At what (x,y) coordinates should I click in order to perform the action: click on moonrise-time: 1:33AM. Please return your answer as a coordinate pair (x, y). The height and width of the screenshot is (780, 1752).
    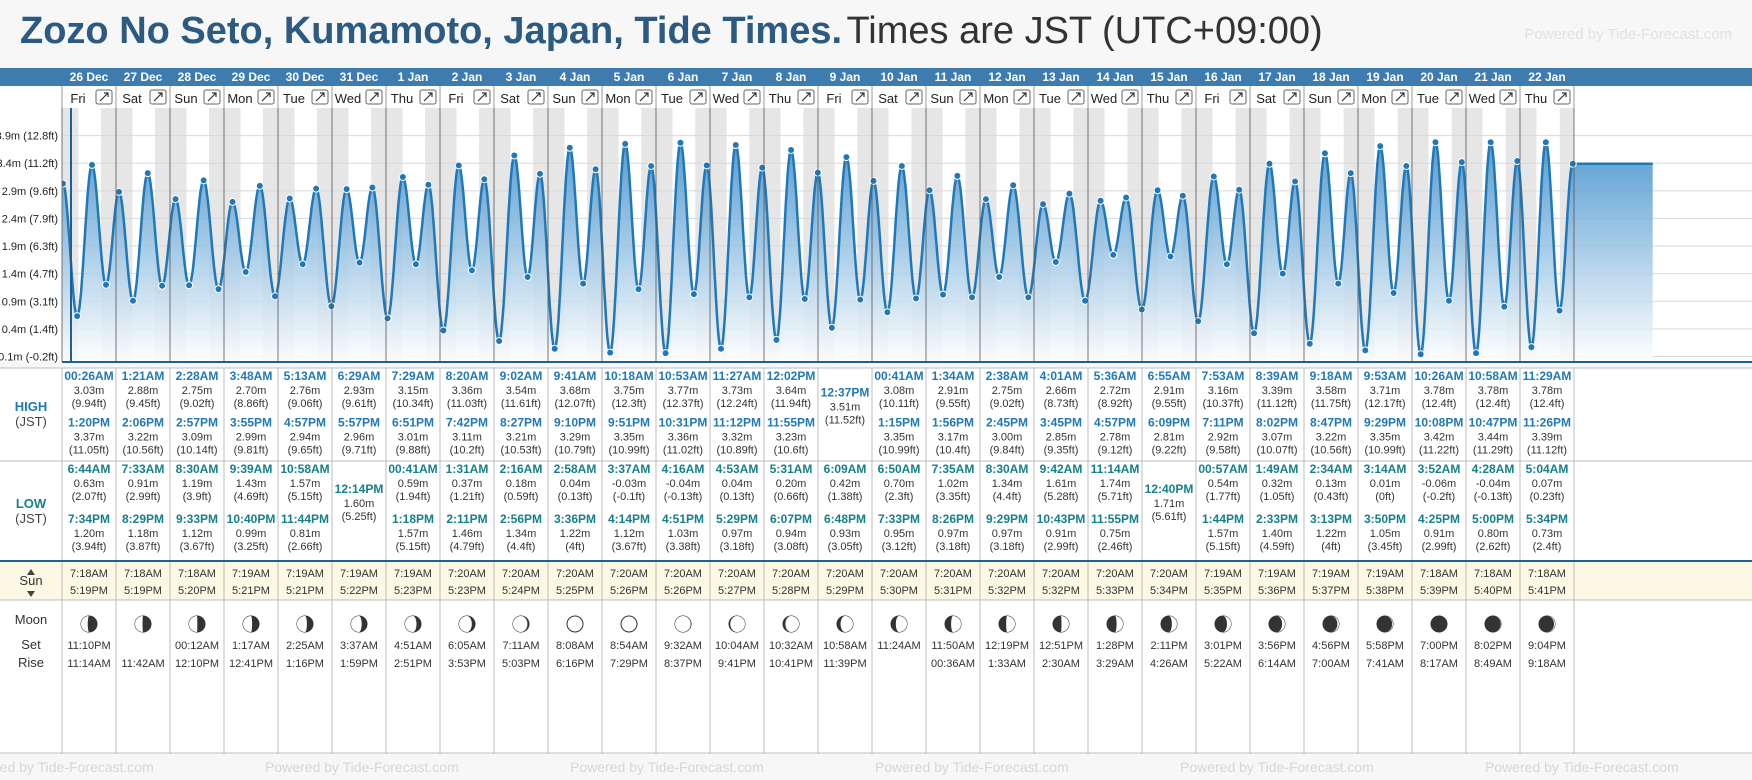
    Looking at the image, I should click on (1007, 664).